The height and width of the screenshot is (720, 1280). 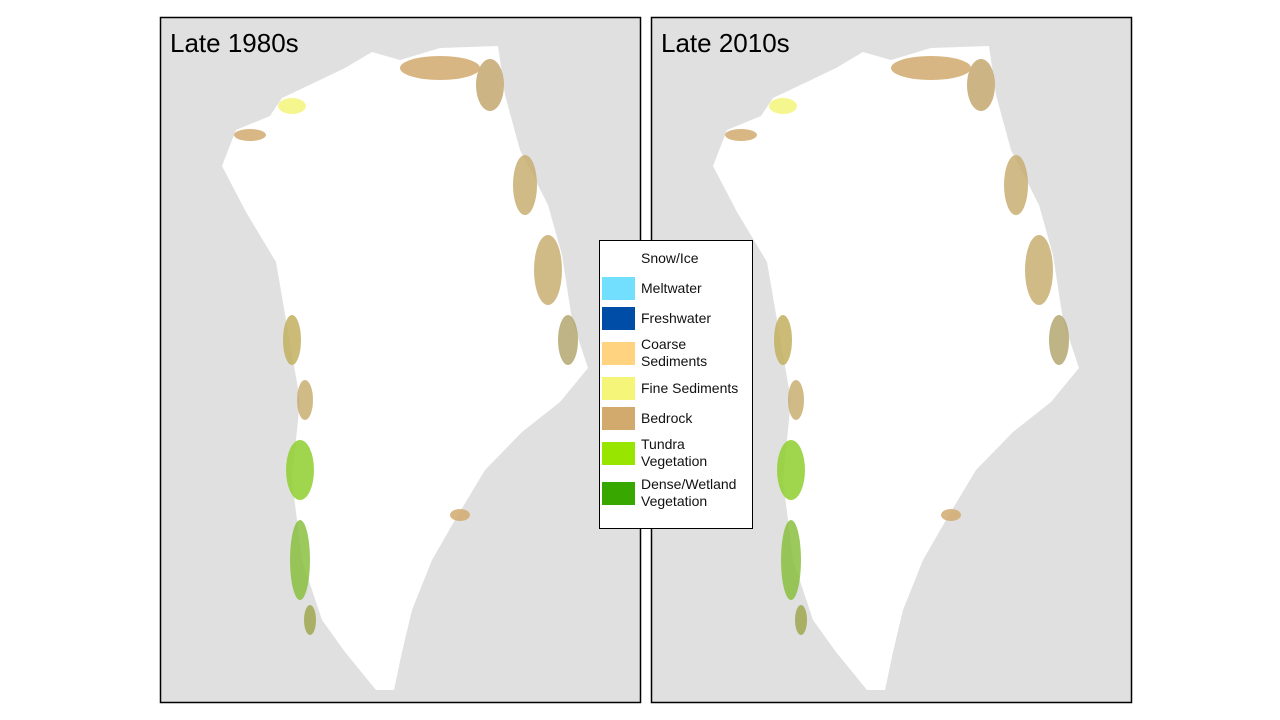 I want to click on legend-item: Snow/Ice, so click(x=677, y=258).